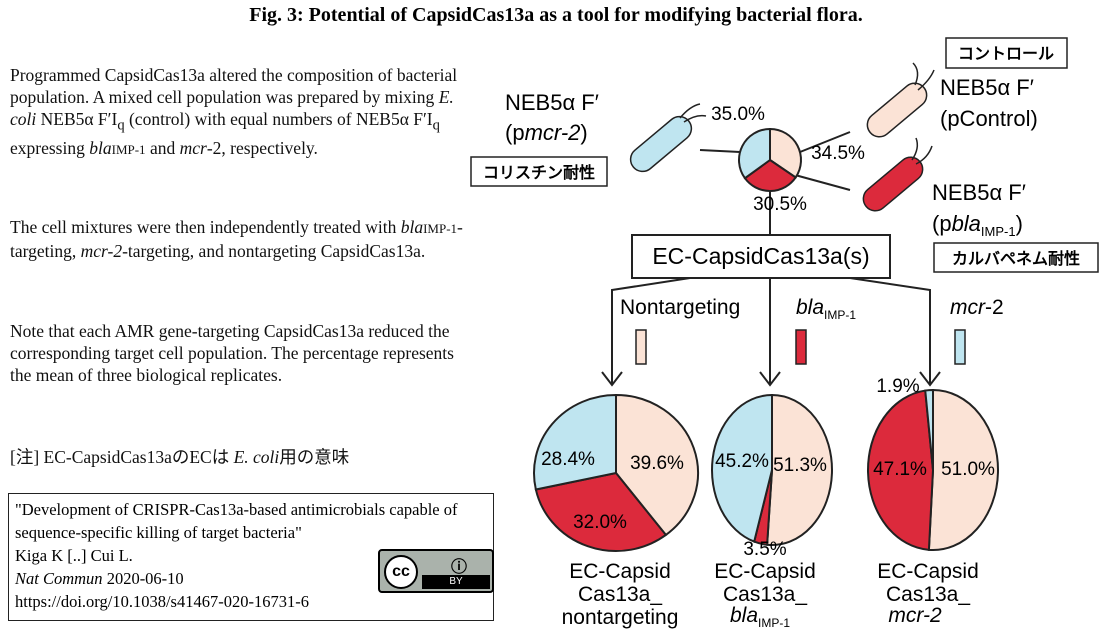 Image resolution: width=1112 pixels, height=636 pixels. Describe the element at coordinates (994, 307) in the screenshot. I see `text: -2` at that location.